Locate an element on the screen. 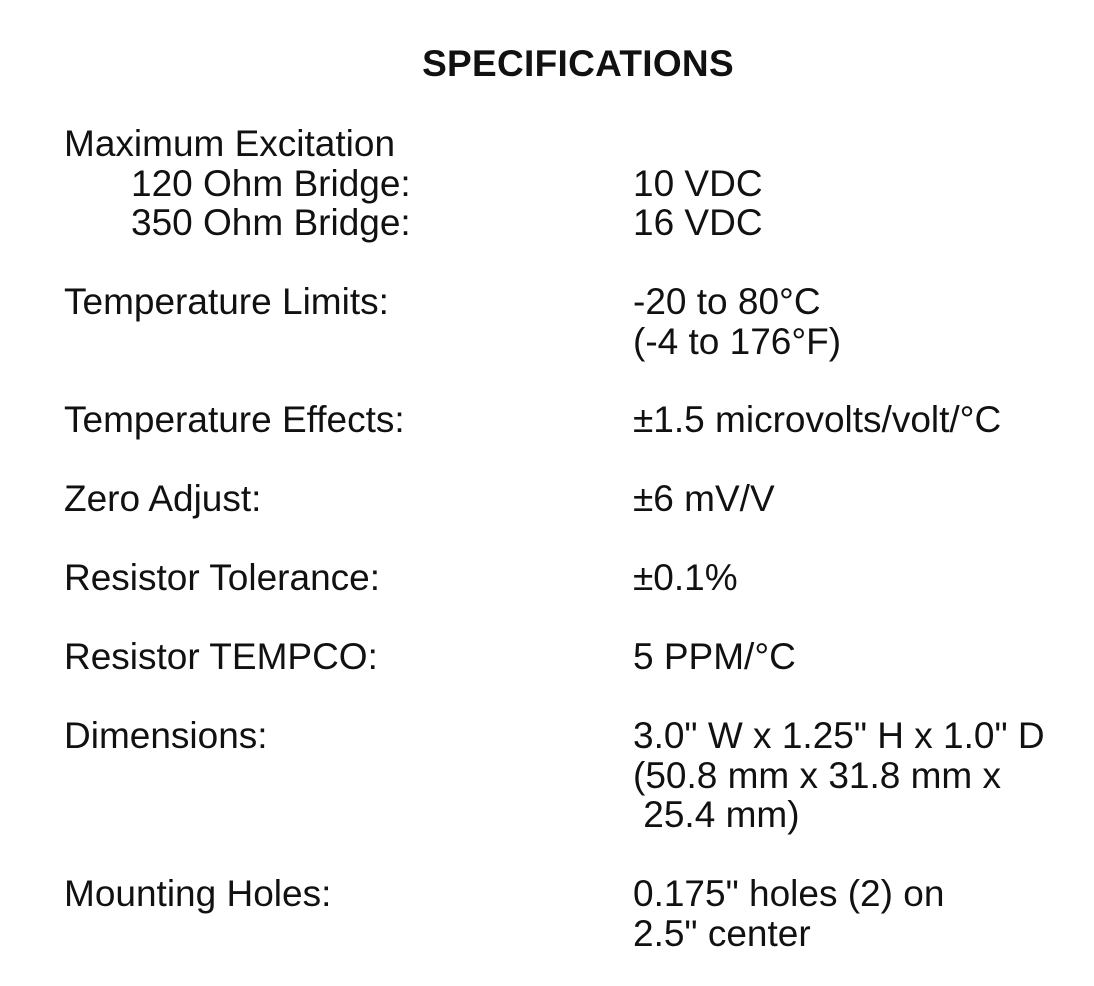  zero-adjust-label: Zero Adjust: is located at coordinates (163, 498).